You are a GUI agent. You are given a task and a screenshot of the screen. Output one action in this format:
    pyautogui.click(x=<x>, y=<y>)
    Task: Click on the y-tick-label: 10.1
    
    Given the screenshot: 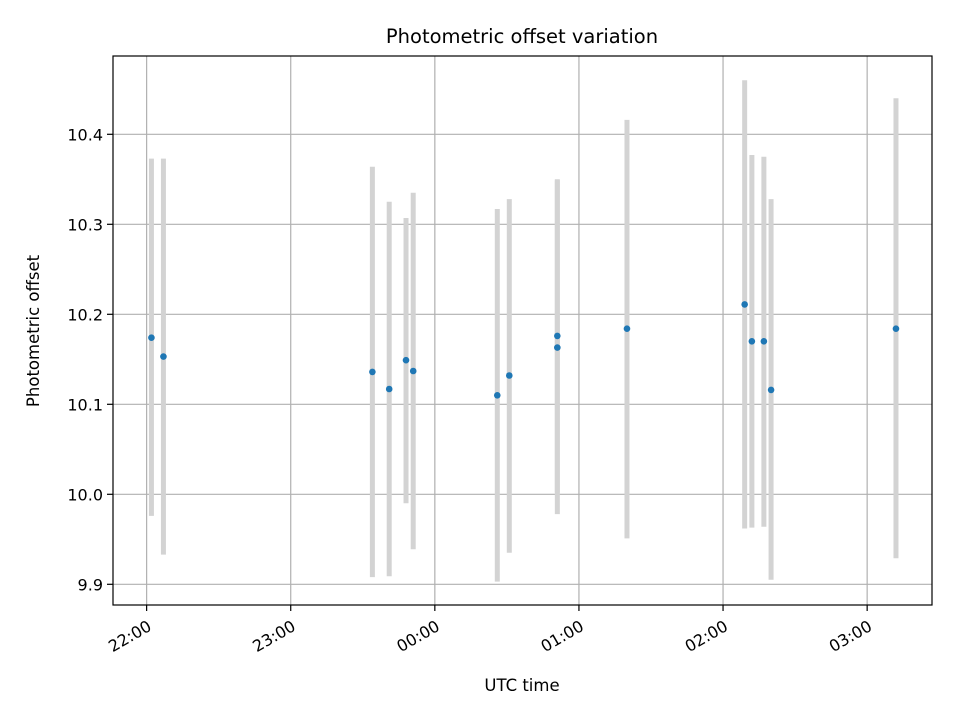 What is the action you would take?
    pyautogui.click(x=85, y=404)
    